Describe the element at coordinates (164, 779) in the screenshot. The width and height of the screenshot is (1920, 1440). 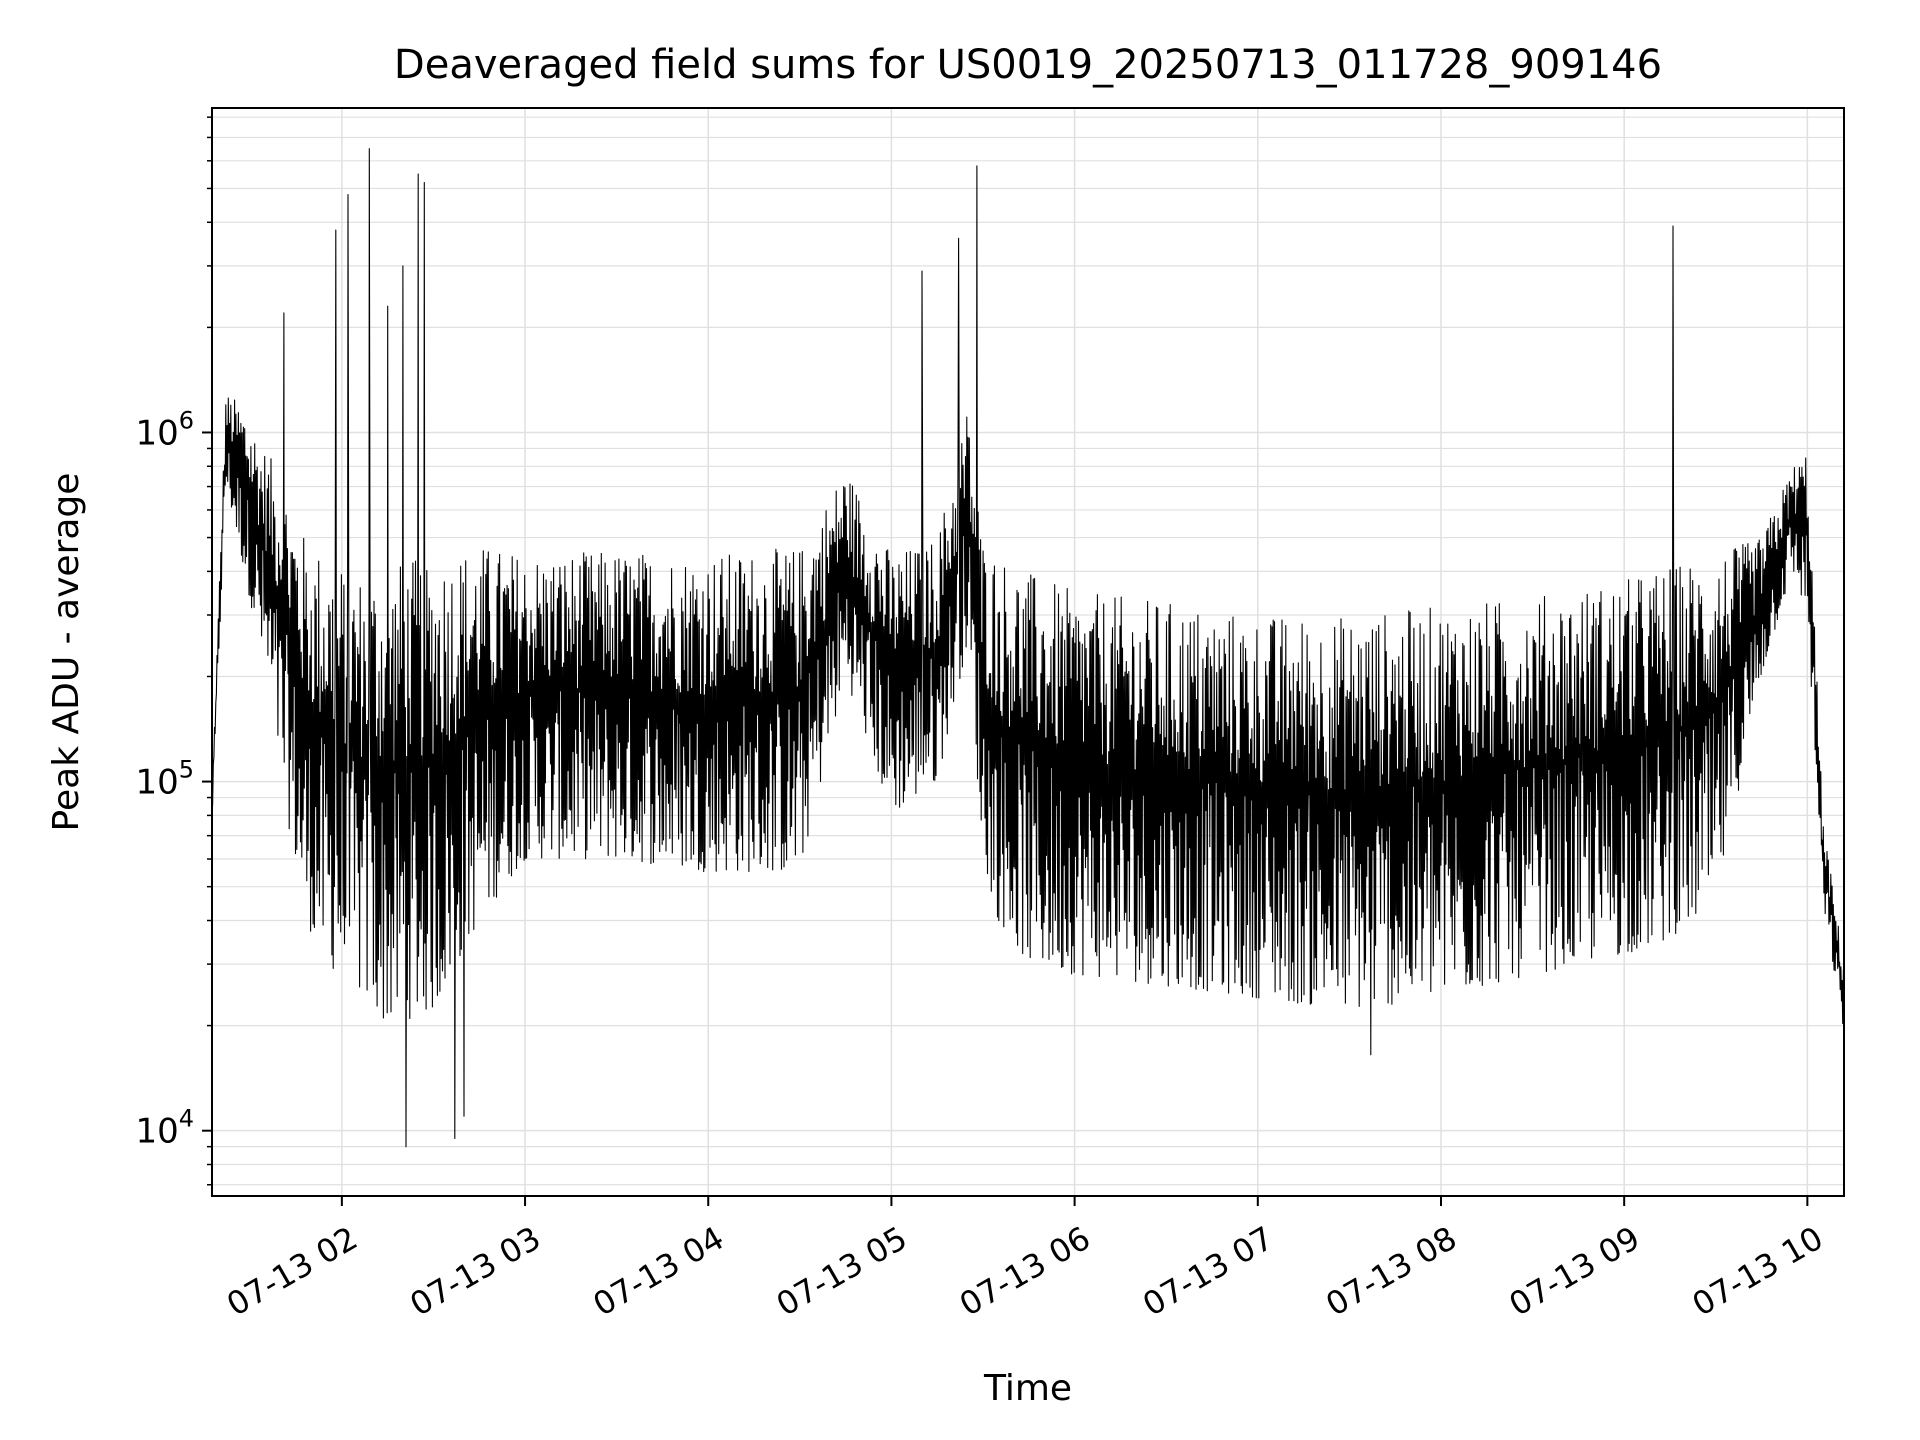
I see `y-tick-label: 10⁵` at that location.